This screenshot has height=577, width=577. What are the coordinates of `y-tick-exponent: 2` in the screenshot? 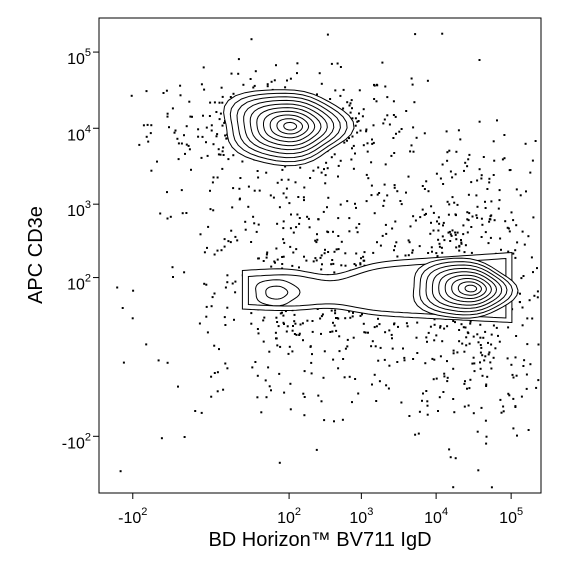 It's located at (88, 279).